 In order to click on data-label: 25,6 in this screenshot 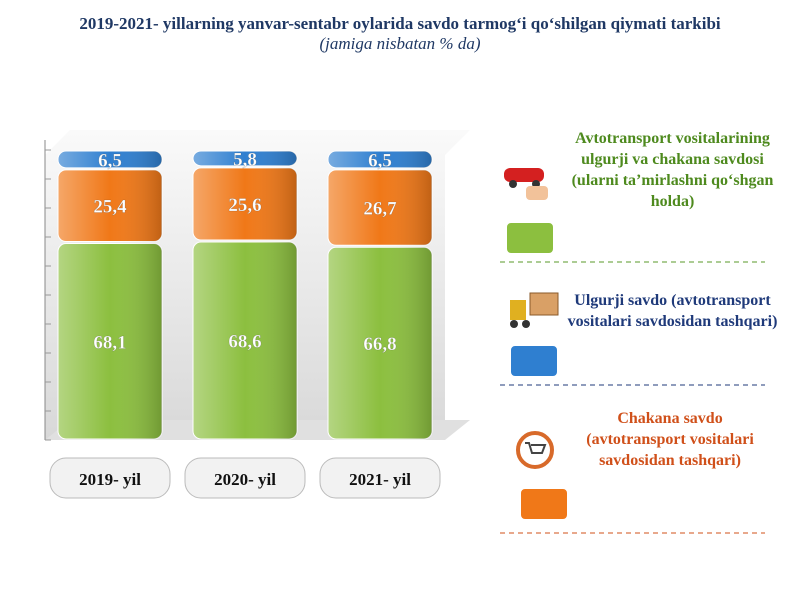, I will do `click(244, 205)`.